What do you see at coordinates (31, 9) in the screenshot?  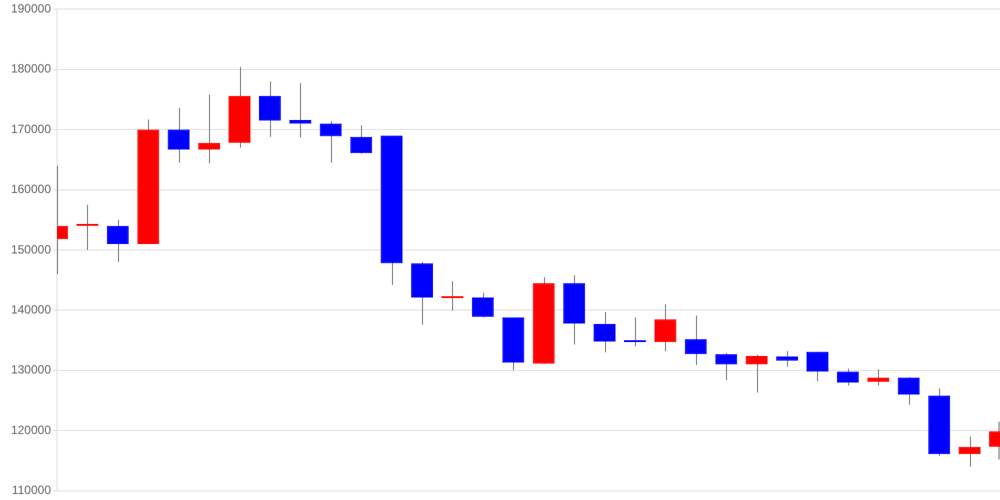 I see `y-tick-label: 190000` at bounding box center [31, 9].